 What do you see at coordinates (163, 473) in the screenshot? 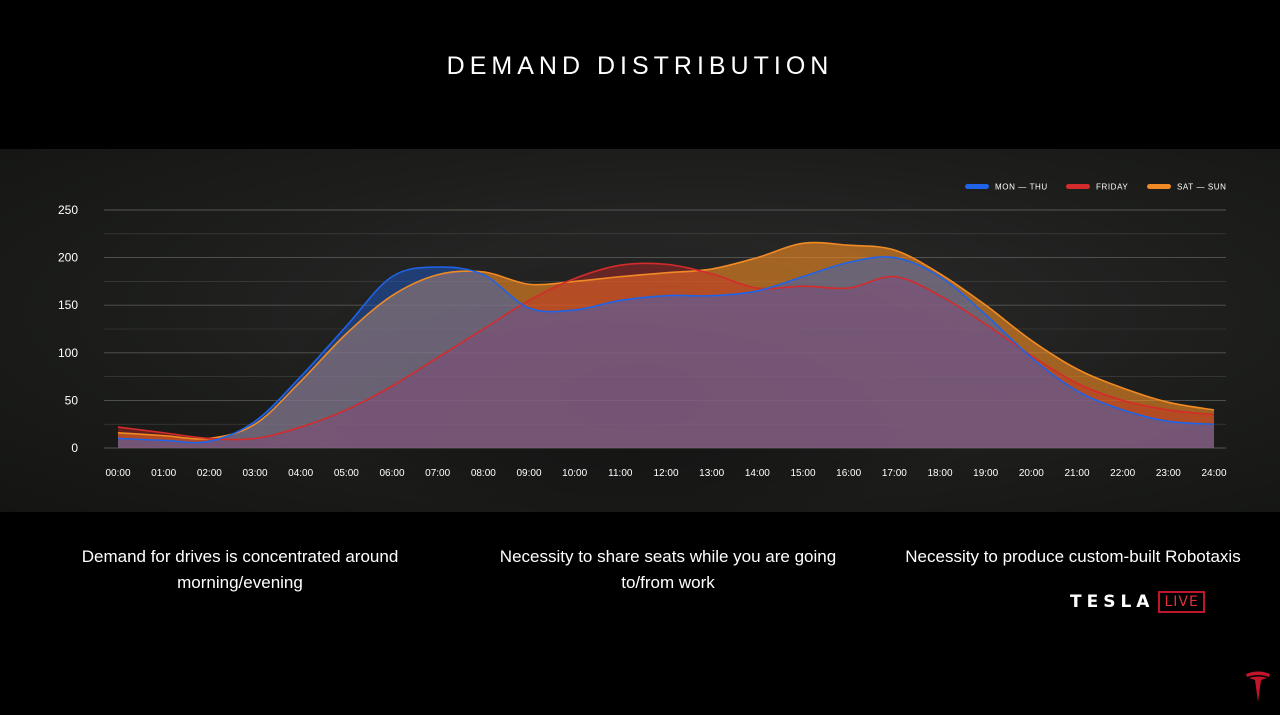
I see `x-tick-label: 01:00` at bounding box center [163, 473].